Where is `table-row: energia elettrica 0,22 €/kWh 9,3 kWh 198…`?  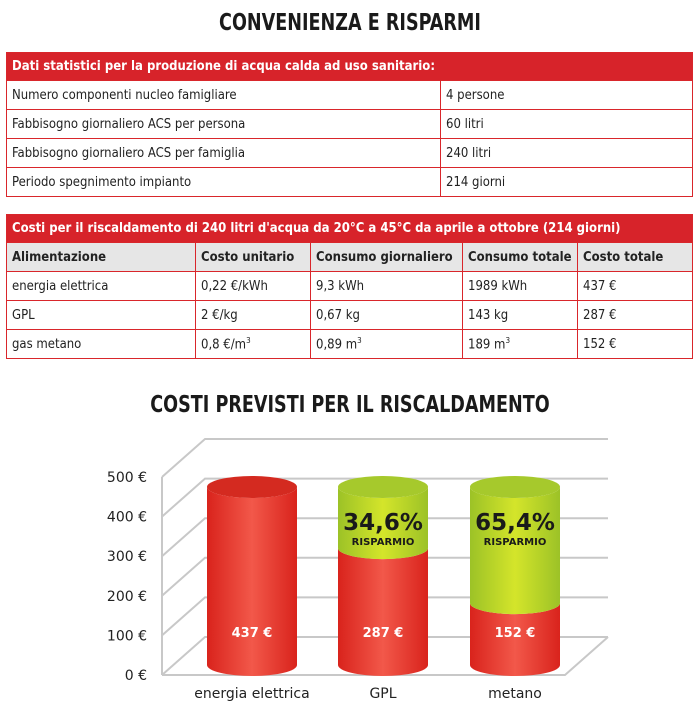
table-row: energia elettrica 0,22 €/kWh 9,3 kWh 198… is located at coordinates (349, 286).